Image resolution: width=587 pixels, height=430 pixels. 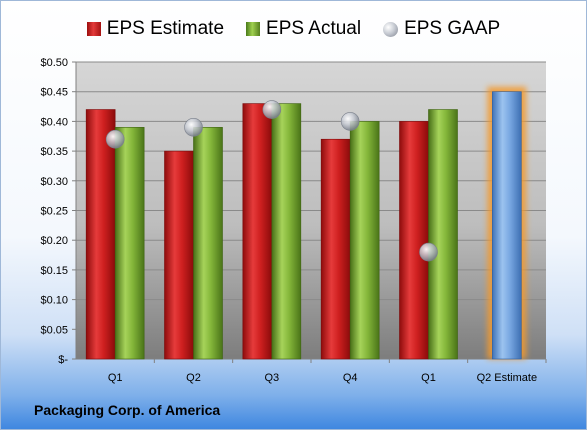 I want to click on company-name: Packaging Corp. of America, so click(x=127, y=410).